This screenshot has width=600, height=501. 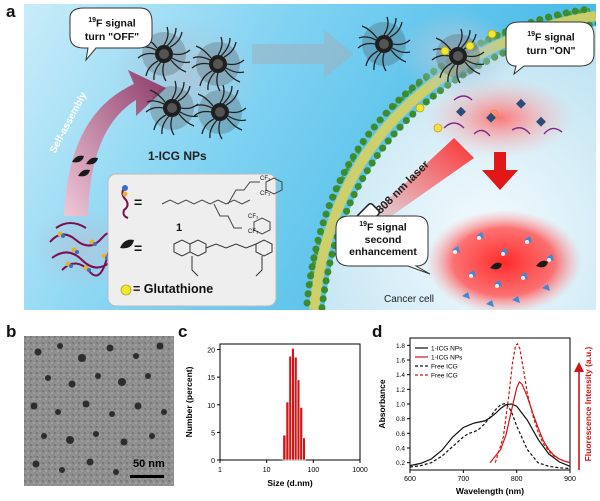 What do you see at coordinates (313, 470) in the screenshot?
I see `x-tick-label: 100` at bounding box center [313, 470].